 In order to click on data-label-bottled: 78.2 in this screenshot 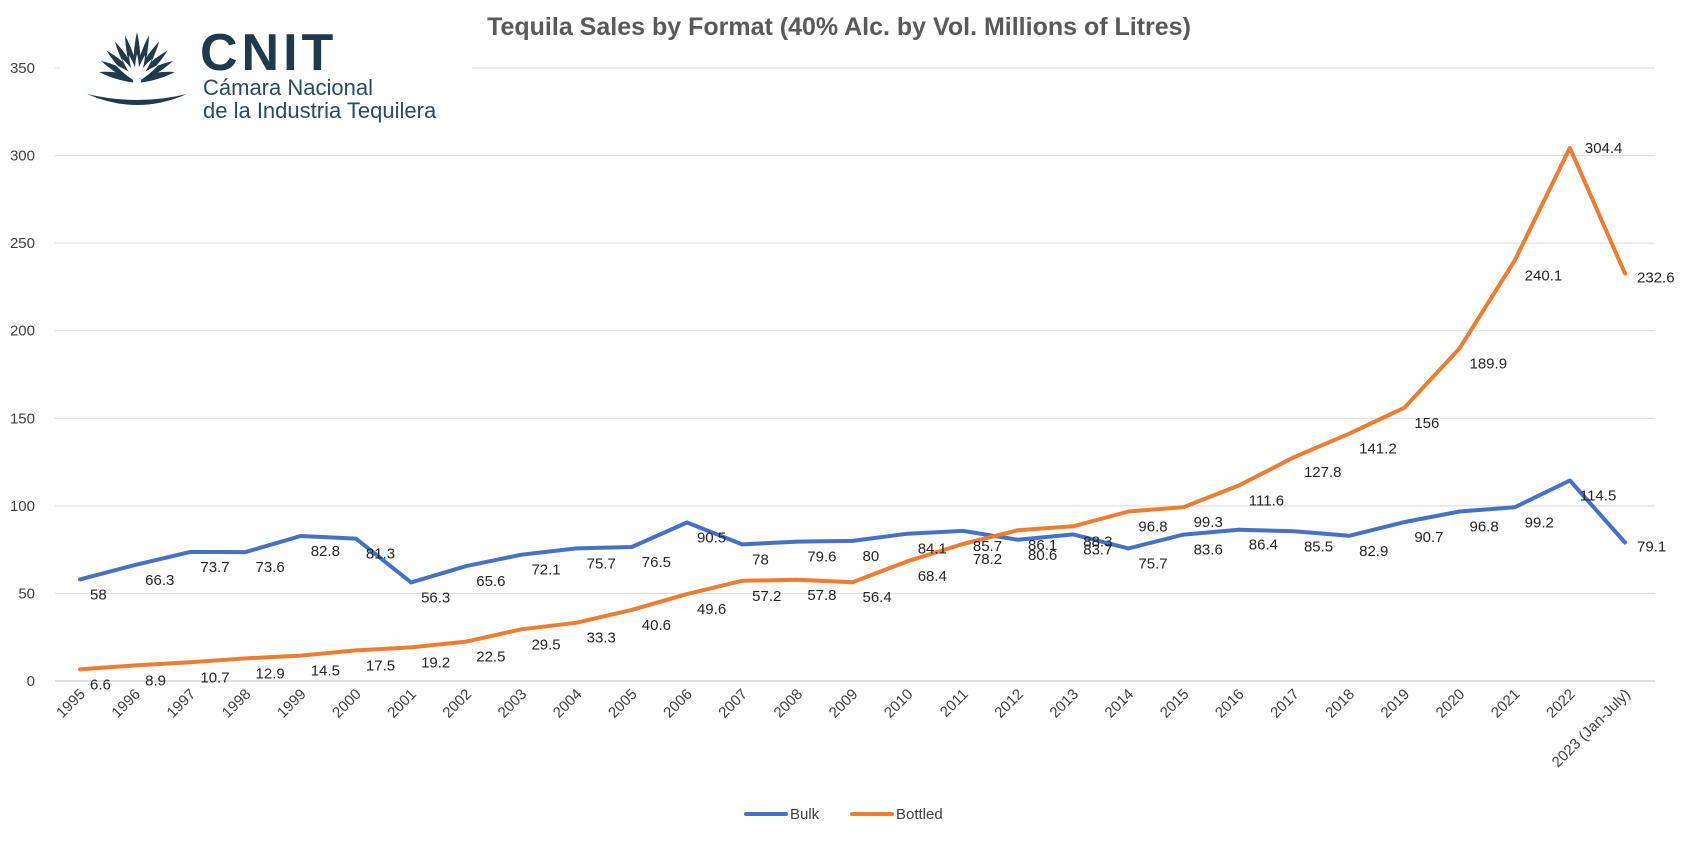, I will do `click(987, 559)`.